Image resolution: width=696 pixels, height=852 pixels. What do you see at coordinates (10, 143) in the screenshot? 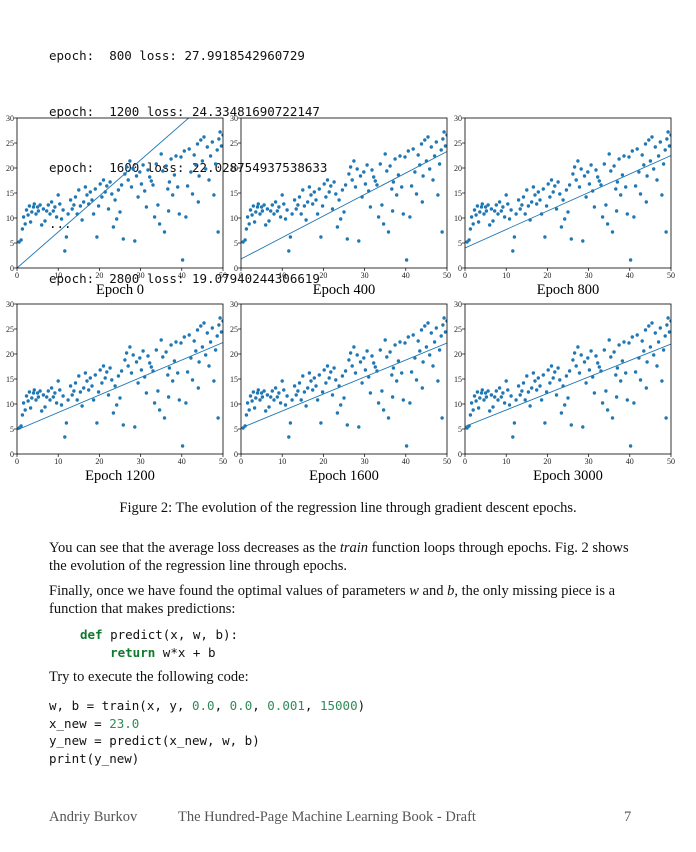
I see `y-tick-label: 25` at bounding box center [10, 143].